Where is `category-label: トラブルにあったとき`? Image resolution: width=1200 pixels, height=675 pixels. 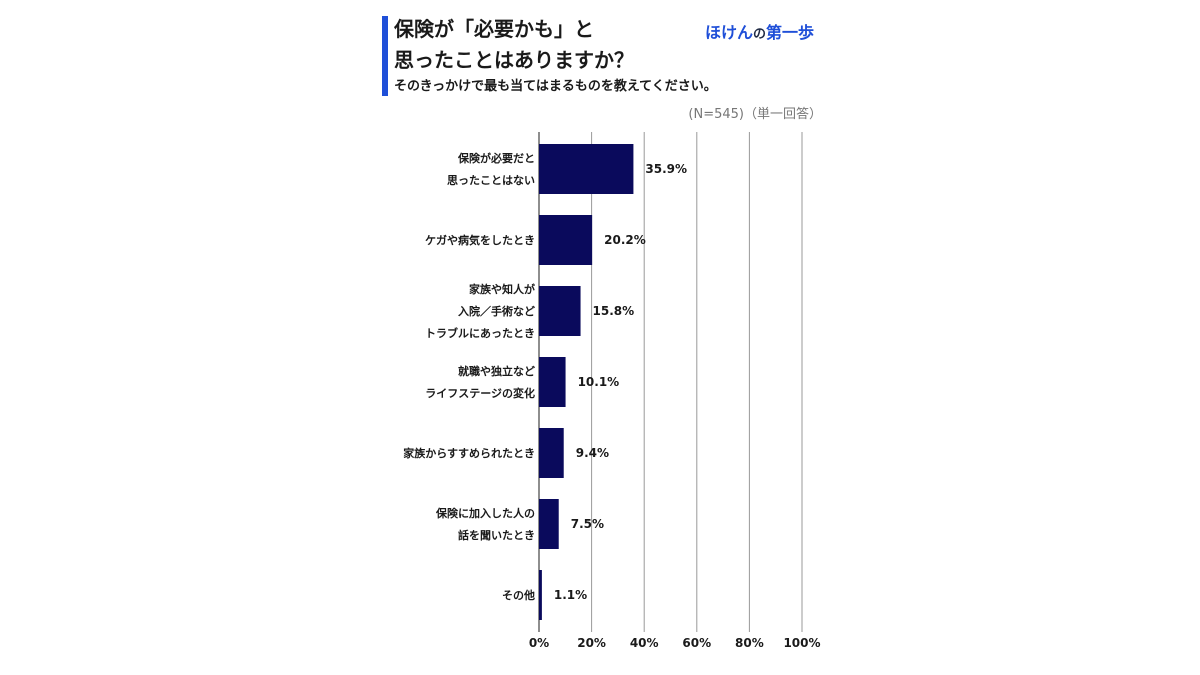 category-label: トラブルにあったとき is located at coordinates (480, 333).